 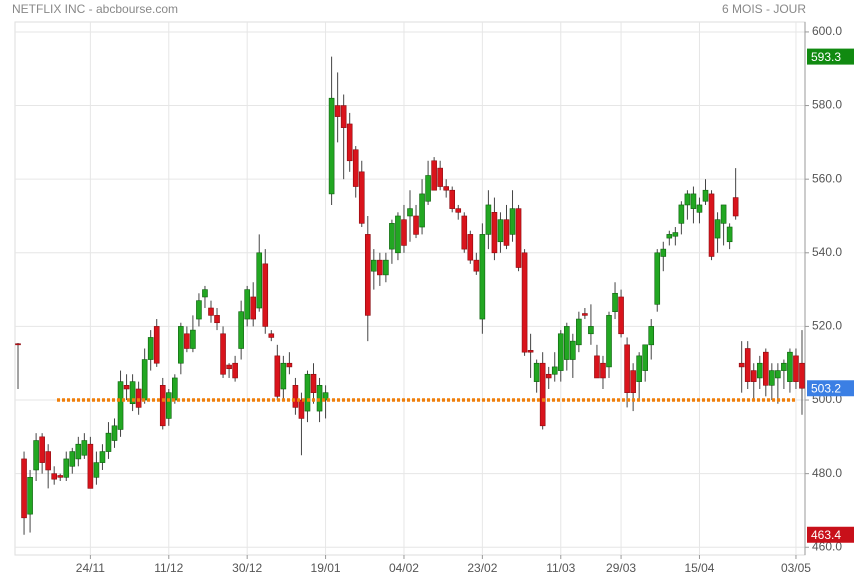 I want to click on price-badge-label: 503.2, so click(x=826, y=388).